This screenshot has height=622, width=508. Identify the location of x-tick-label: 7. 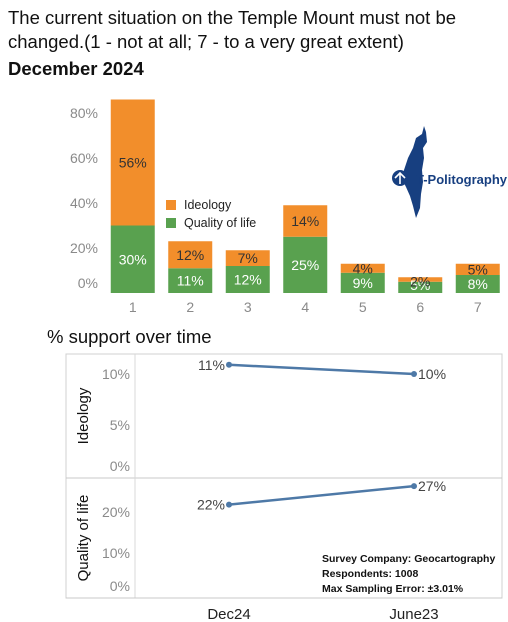
(478, 307).